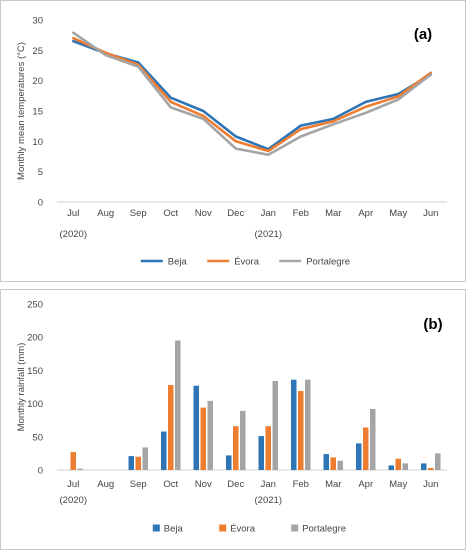 This screenshot has width=467, height=551. What do you see at coordinates (37, 142) in the screenshot?
I see `y-tick-label: 10` at bounding box center [37, 142].